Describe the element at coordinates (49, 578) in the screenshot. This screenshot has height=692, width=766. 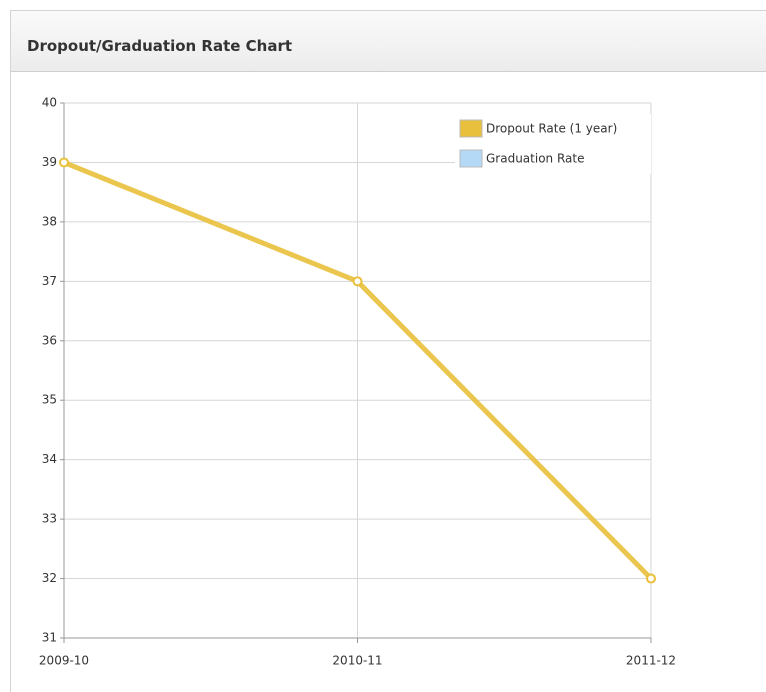
I see `y-tick-label: 32` at that location.